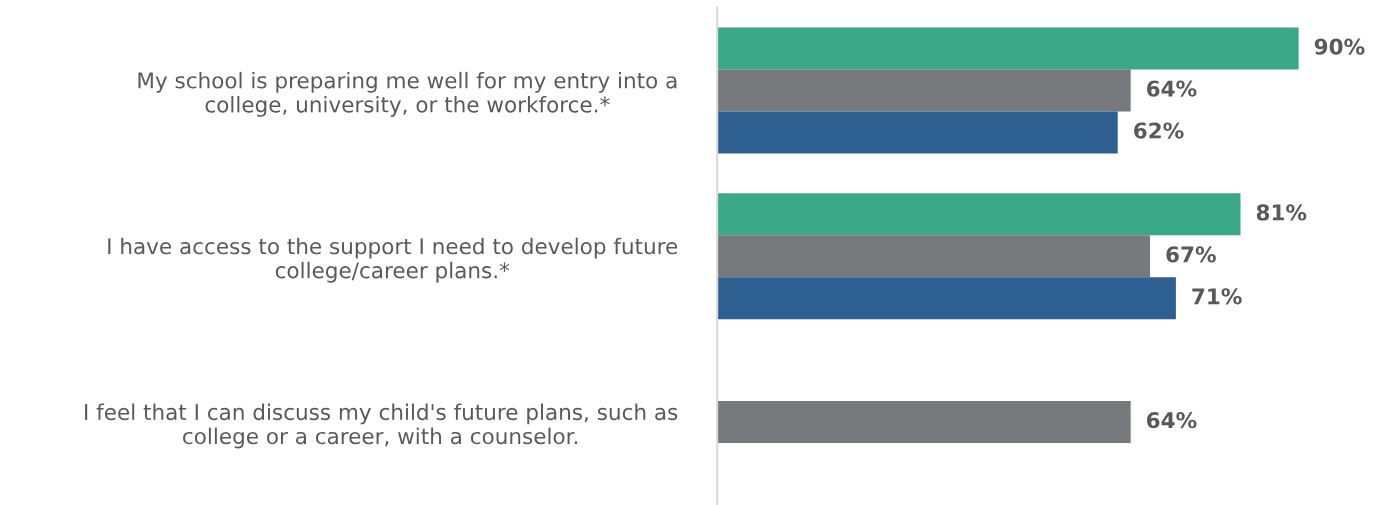  What do you see at coordinates (1281, 212) in the screenshot?
I see `data-label: 81%` at bounding box center [1281, 212].